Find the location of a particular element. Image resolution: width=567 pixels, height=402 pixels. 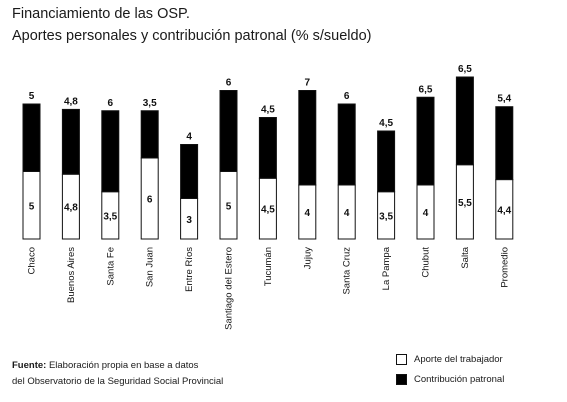

worker-value-label: 4,5 is located at coordinates (268, 210).